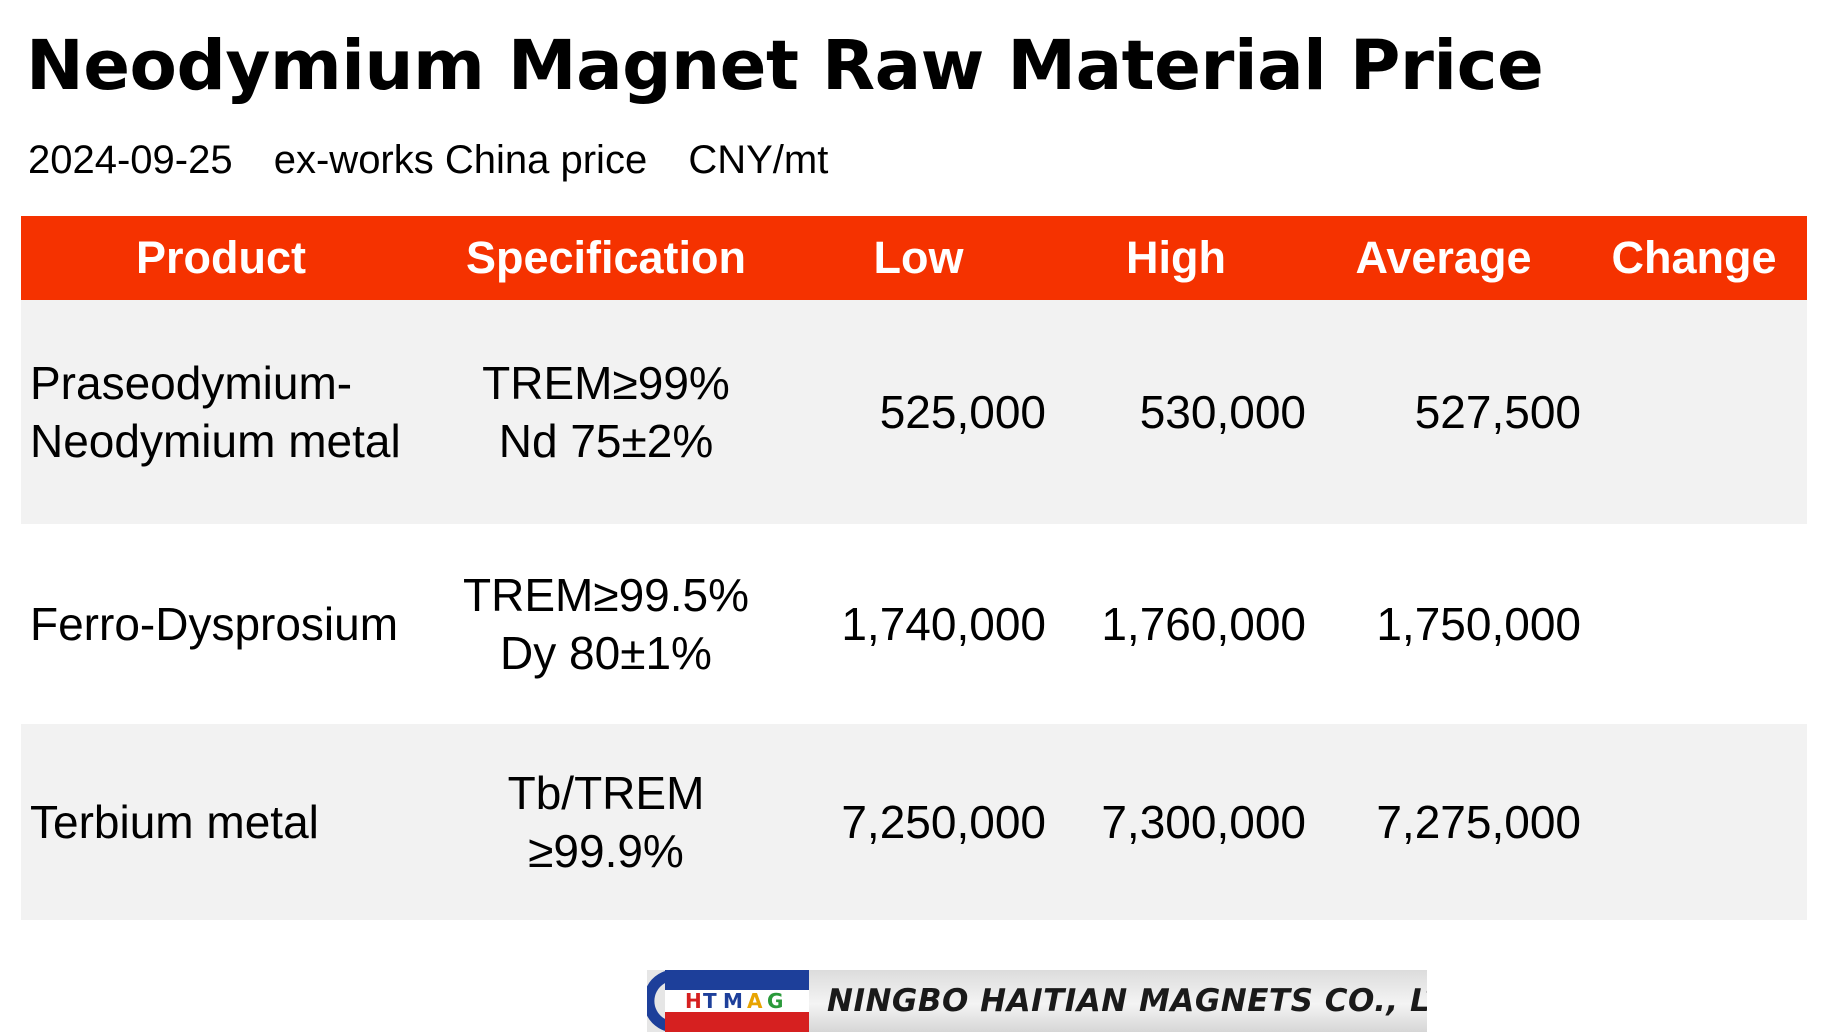 This screenshot has height=1032, width=1822. What do you see at coordinates (606, 822) in the screenshot?
I see `specification-cell: Tb/TREM ≥99.9%` at bounding box center [606, 822].